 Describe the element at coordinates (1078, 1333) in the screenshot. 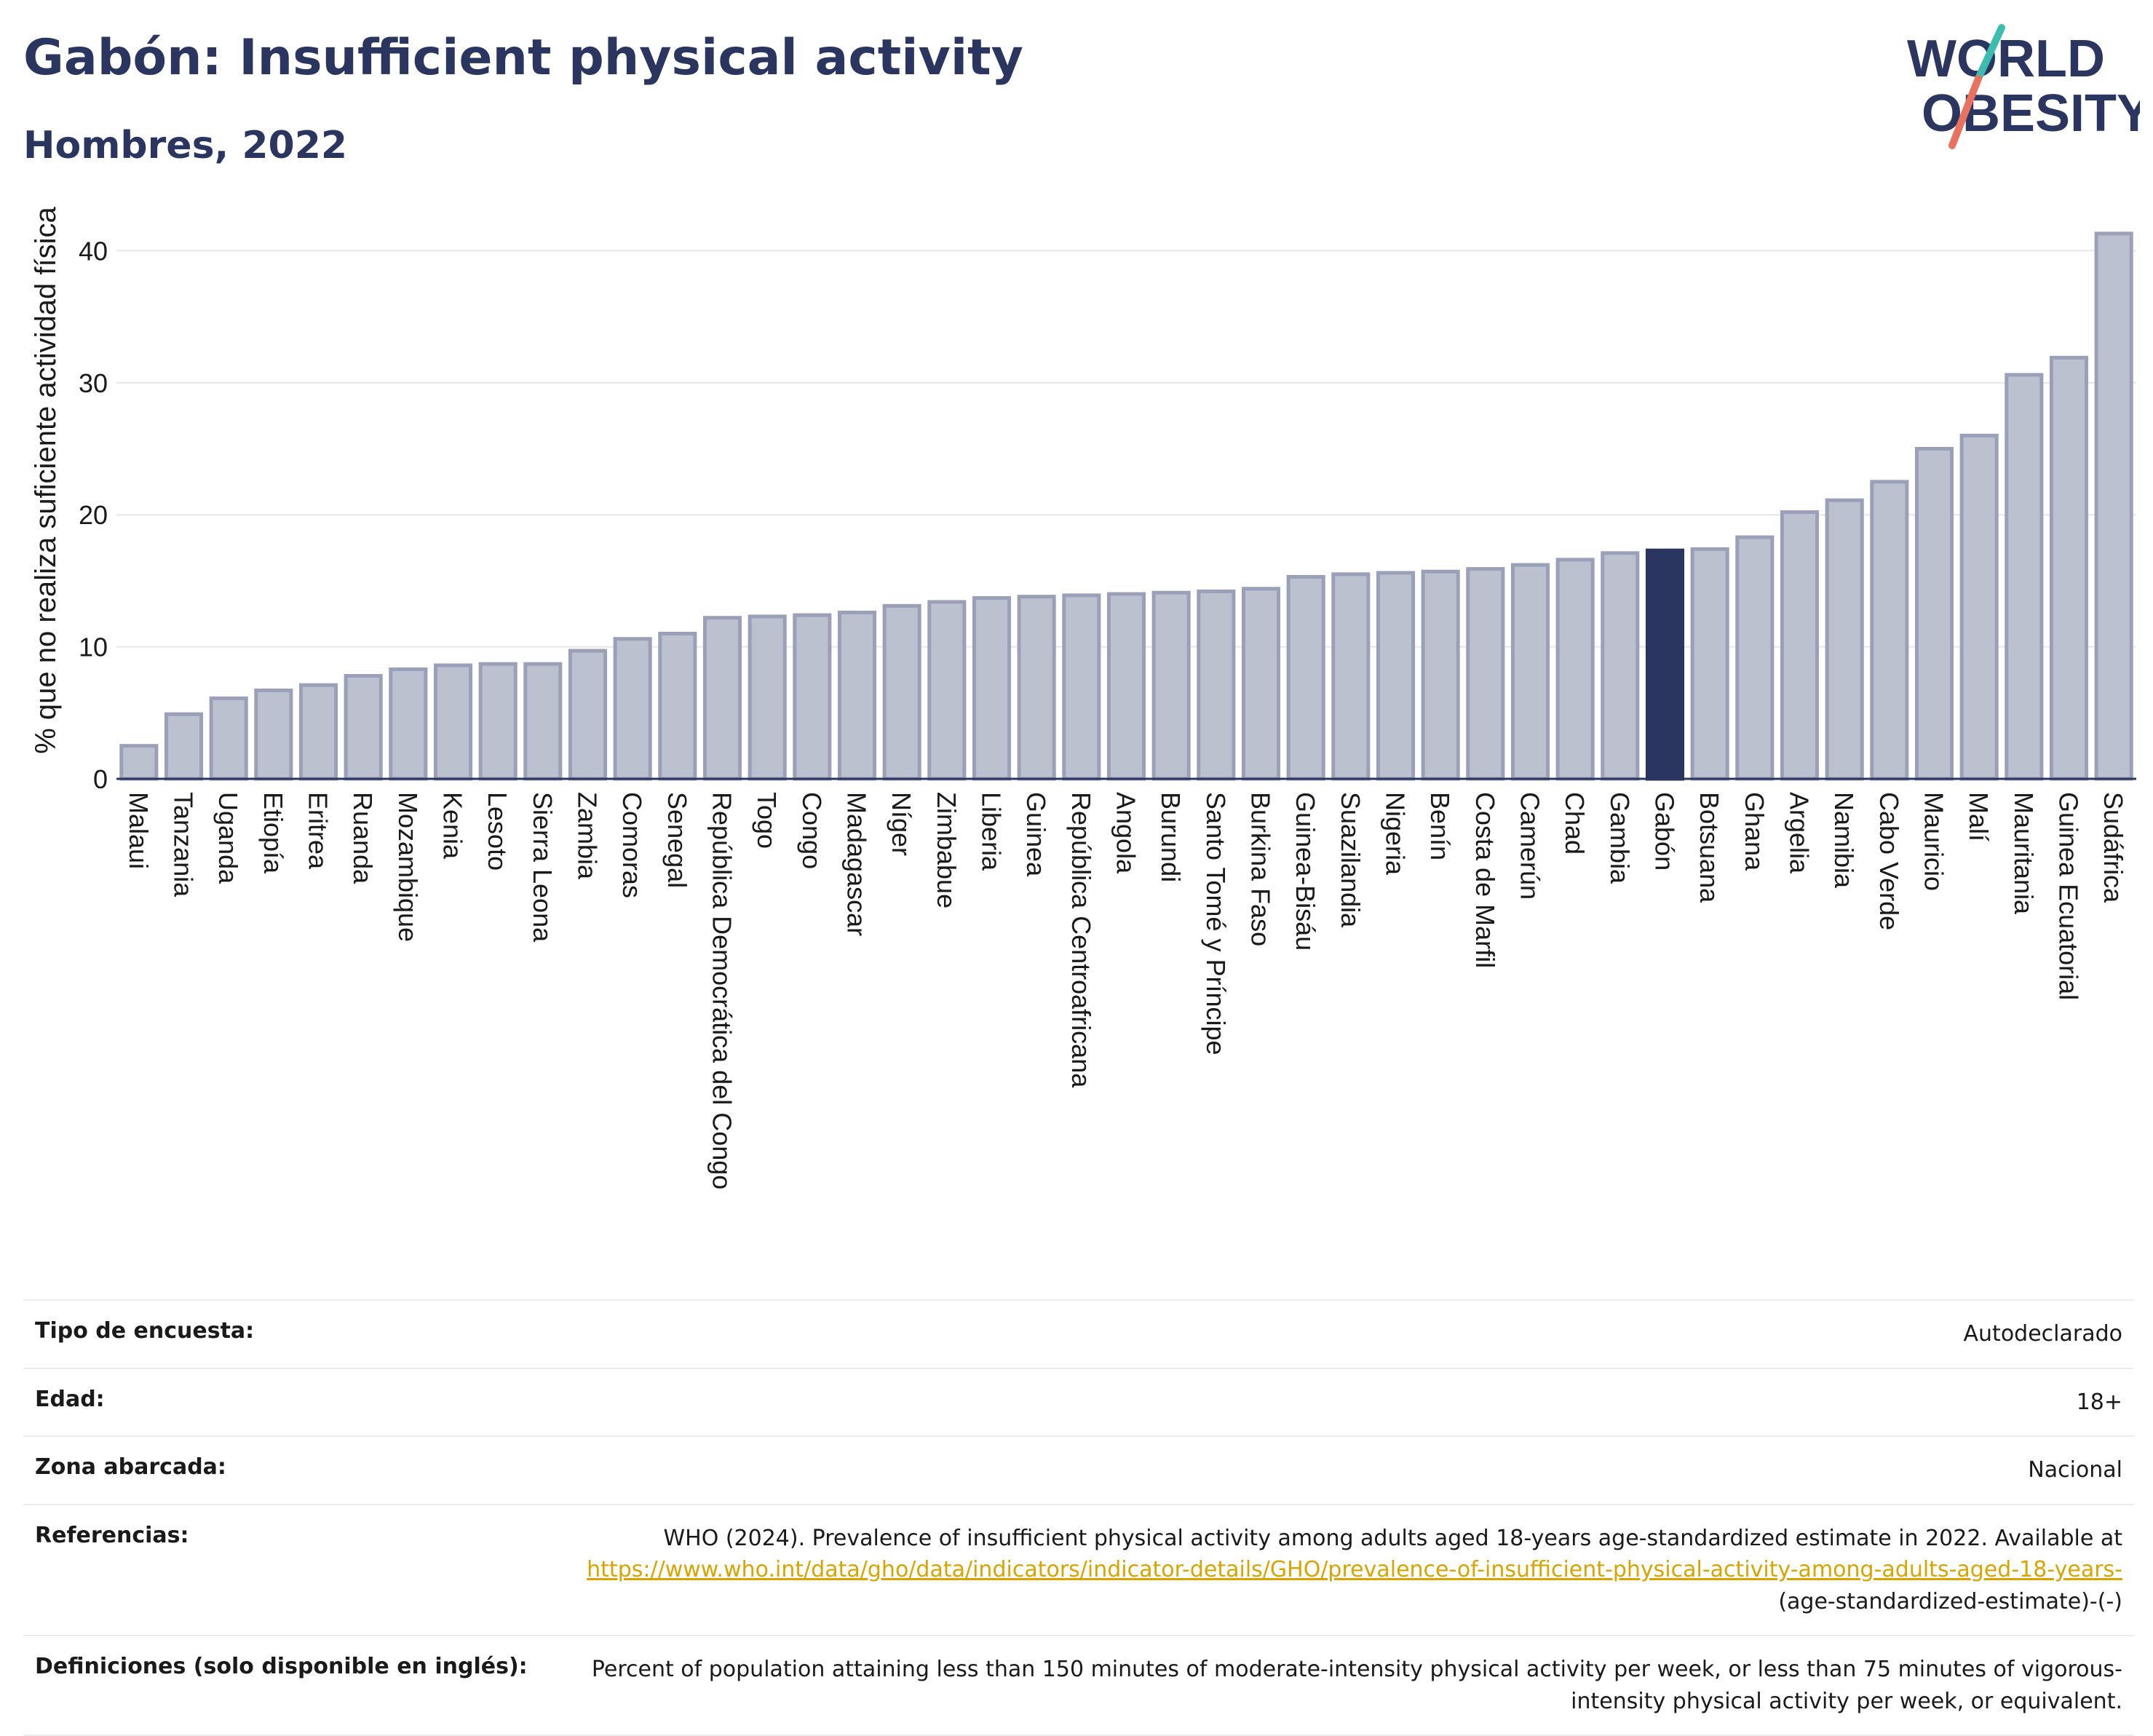

I see `info-row-survey: Tipo de encuesta: Autodeclarado` at that location.